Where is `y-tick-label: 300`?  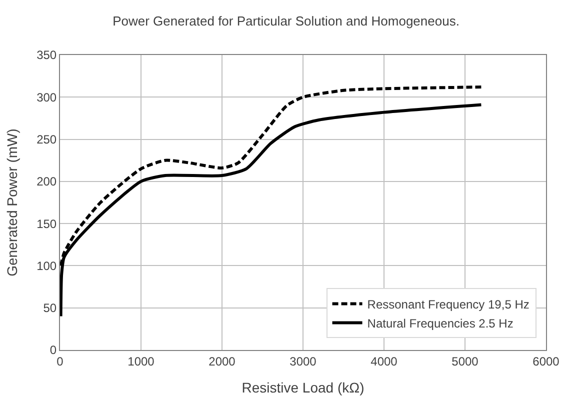
y-tick-label: 300 is located at coordinates (46, 97).